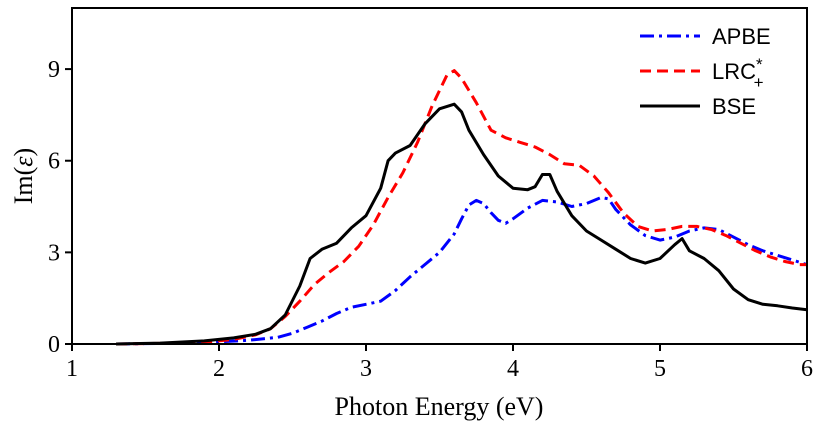  What do you see at coordinates (54, 162) in the screenshot?
I see `y-tick-label: 6` at bounding box center [54, 162].